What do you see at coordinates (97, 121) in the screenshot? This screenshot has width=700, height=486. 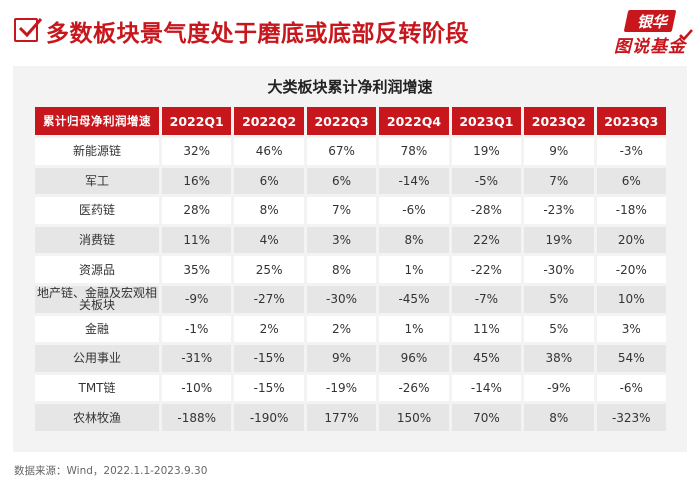 I see `corner-header: 累计归母净利润增速` at bounding box center [97, 121].